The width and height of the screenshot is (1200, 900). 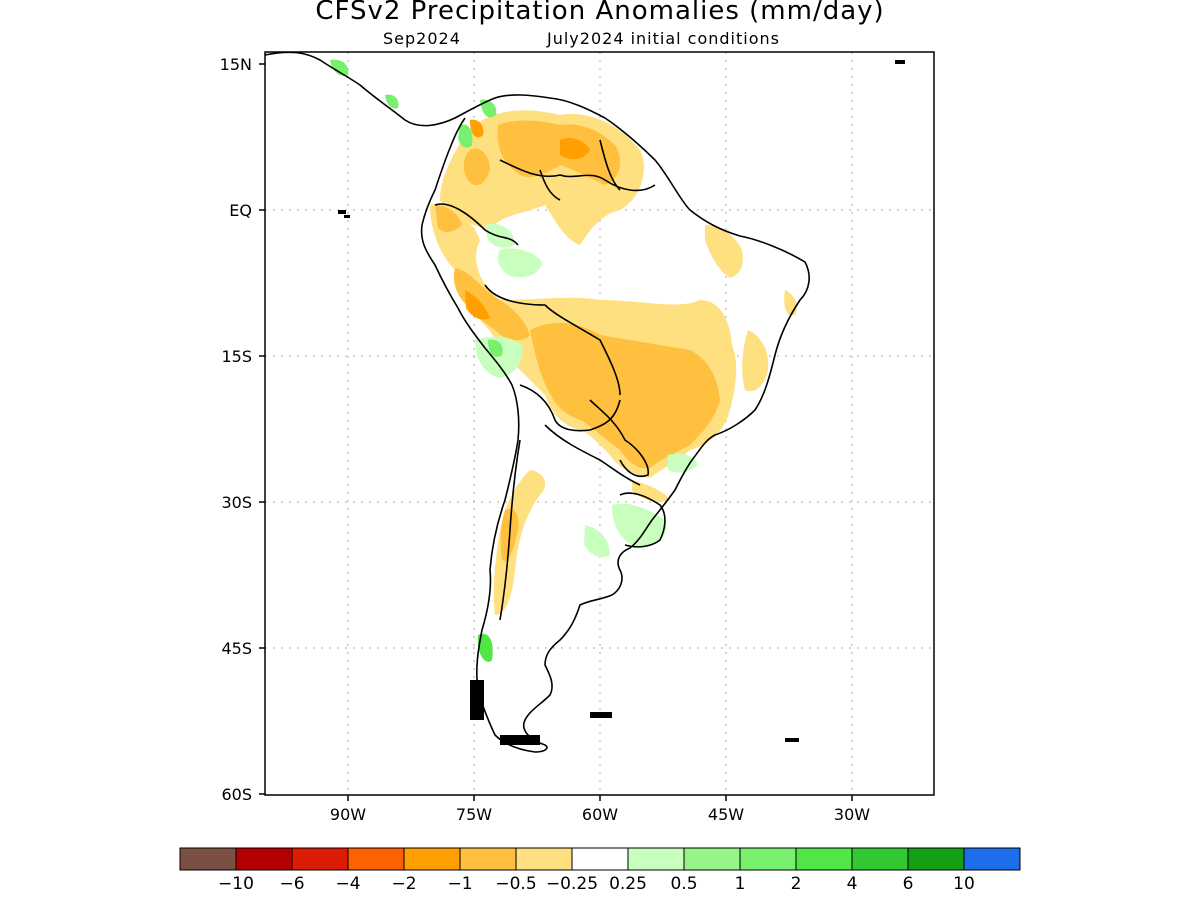 I want to click on lat-ticks, so click(x=262, y=429).